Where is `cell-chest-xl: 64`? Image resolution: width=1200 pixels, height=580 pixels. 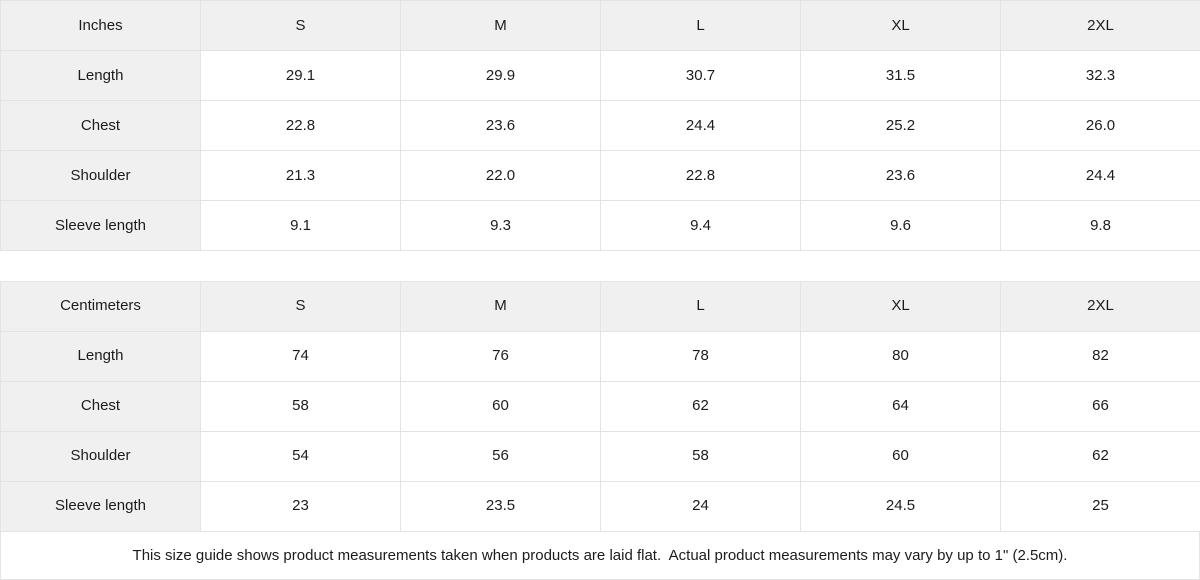
cell-chest-xl: 64 is located at coordinates (900, 406).